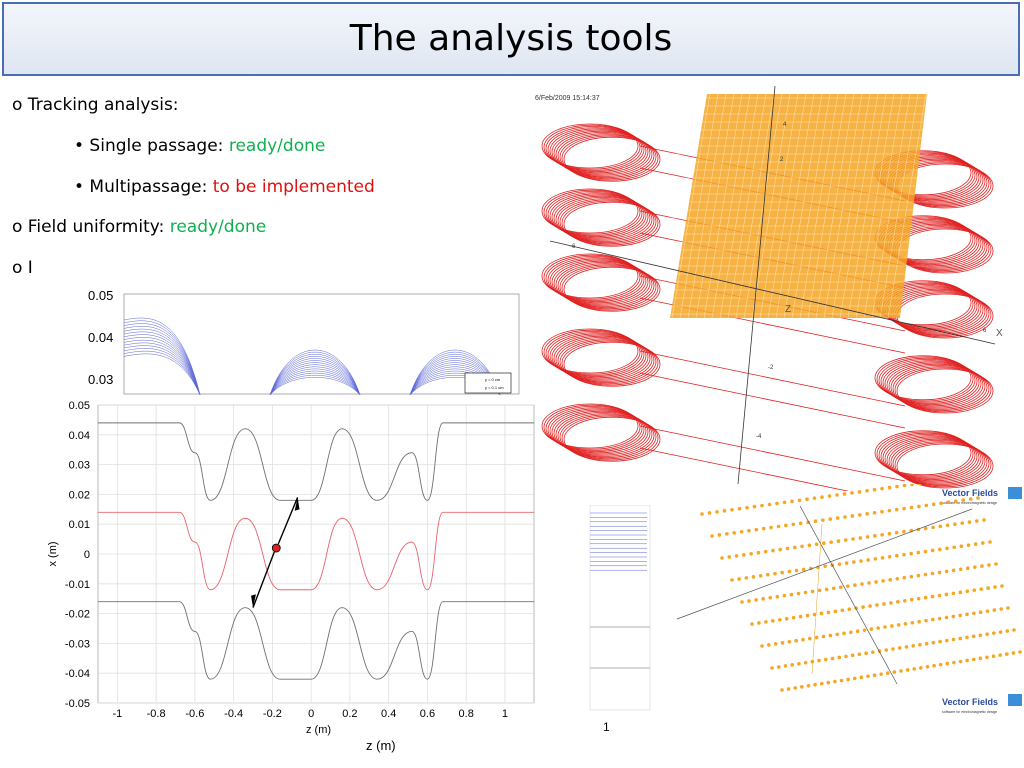 The height and width of the screenshot is (768, 1024). I want to click on vector-fields-brand-bottom: Vector Fields, so click(970, 702).